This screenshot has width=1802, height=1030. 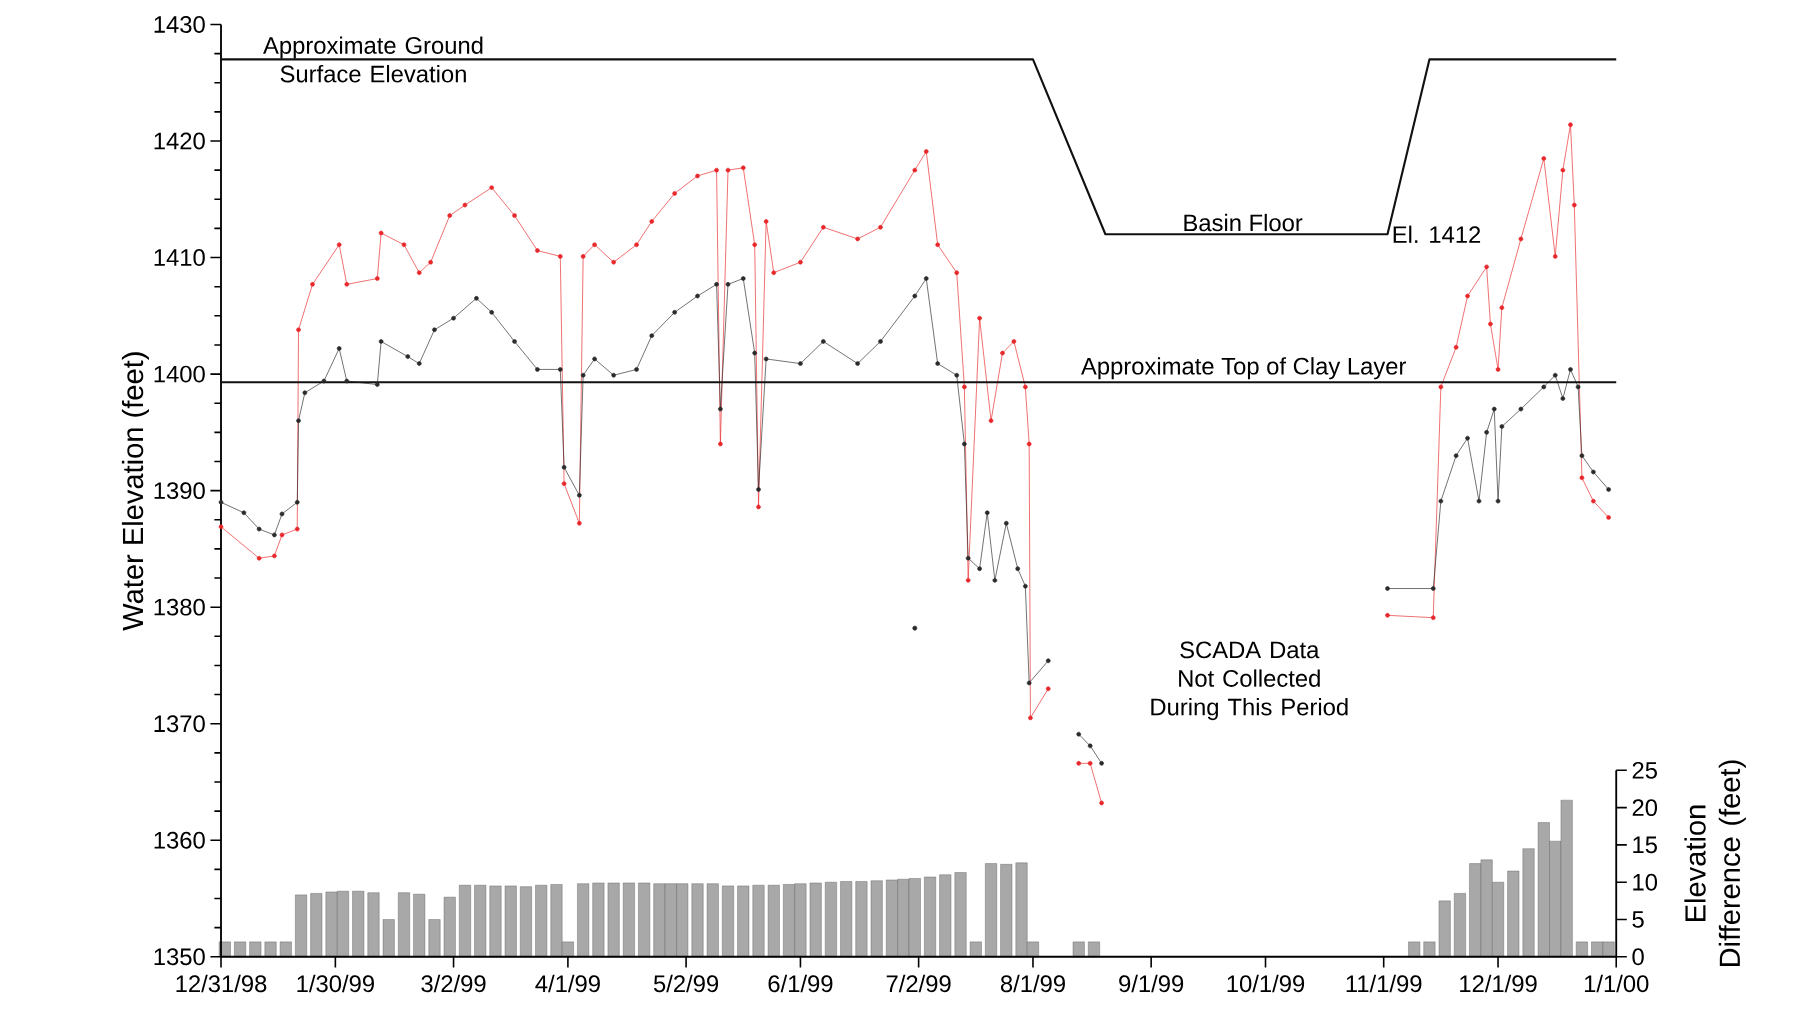 I want to click on annotation: Basin Floor, so click(x=1243, y=223).